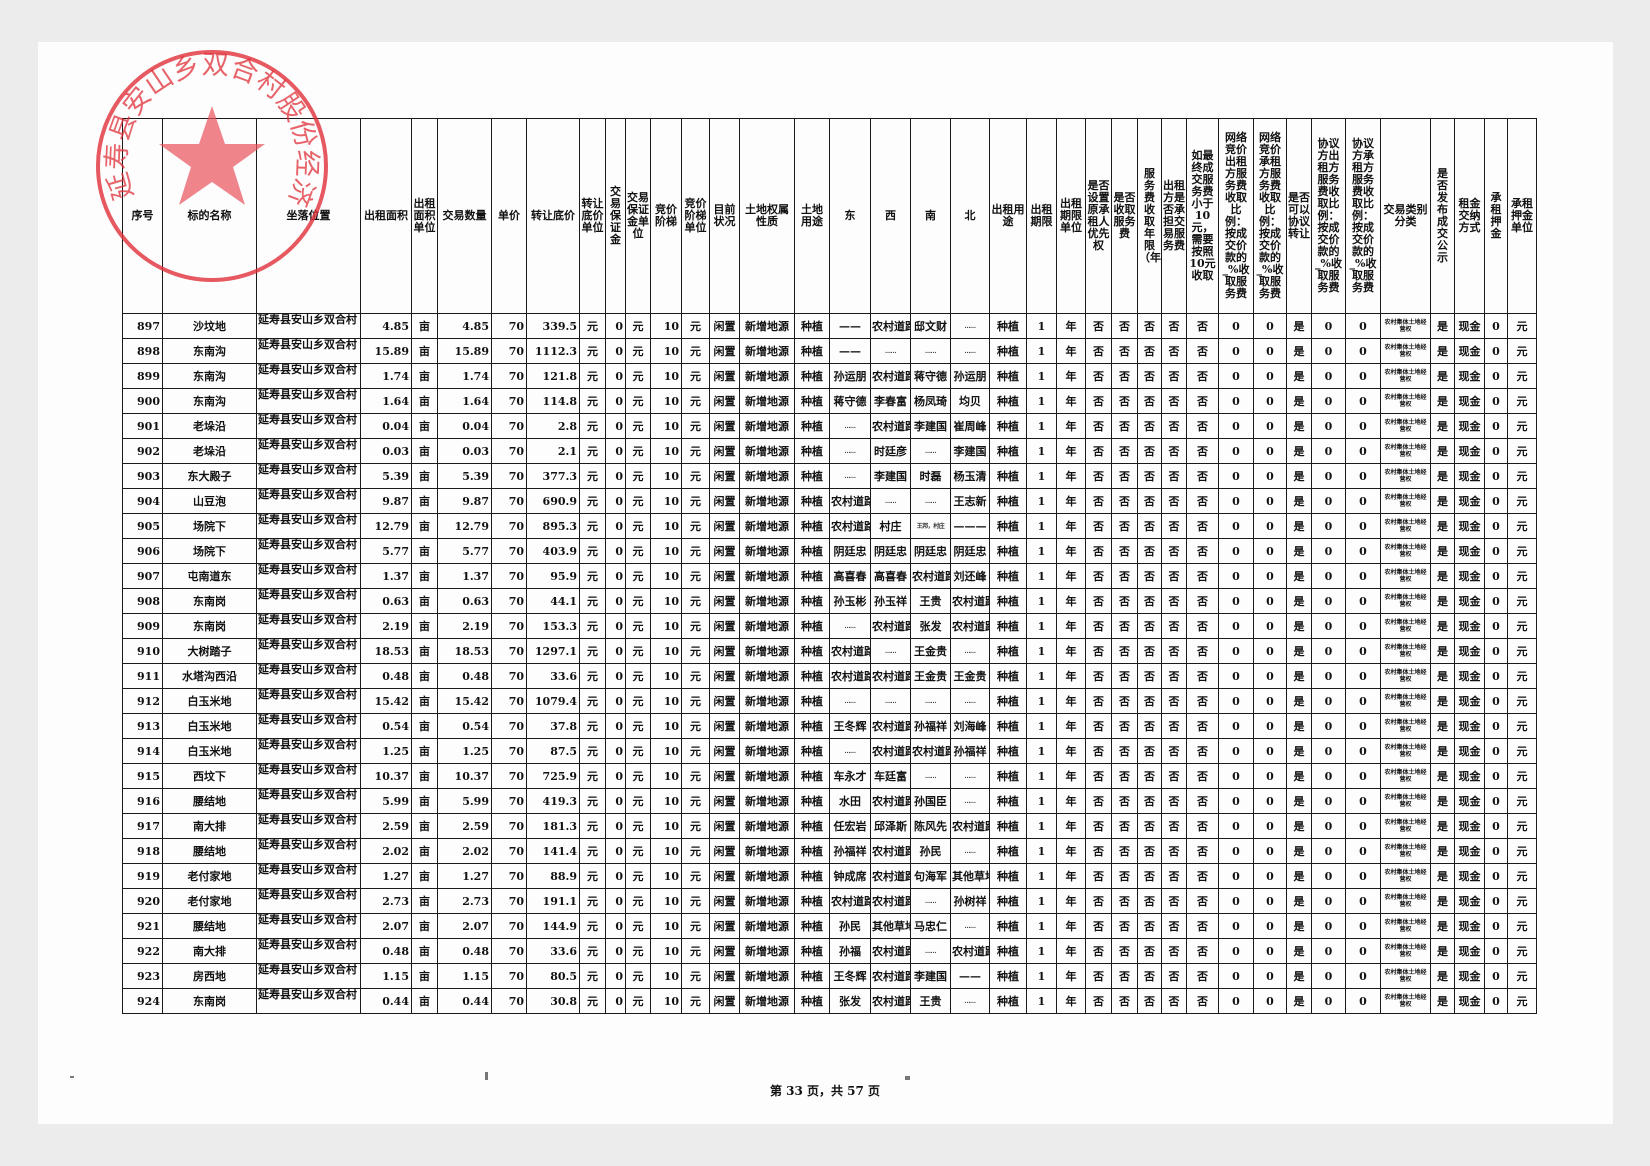 This screenshot has height=1166, width=1650. Describe the element at coordinates (724, 951) in the screenshot. I see `cell-current-status: 闲置` at that location.